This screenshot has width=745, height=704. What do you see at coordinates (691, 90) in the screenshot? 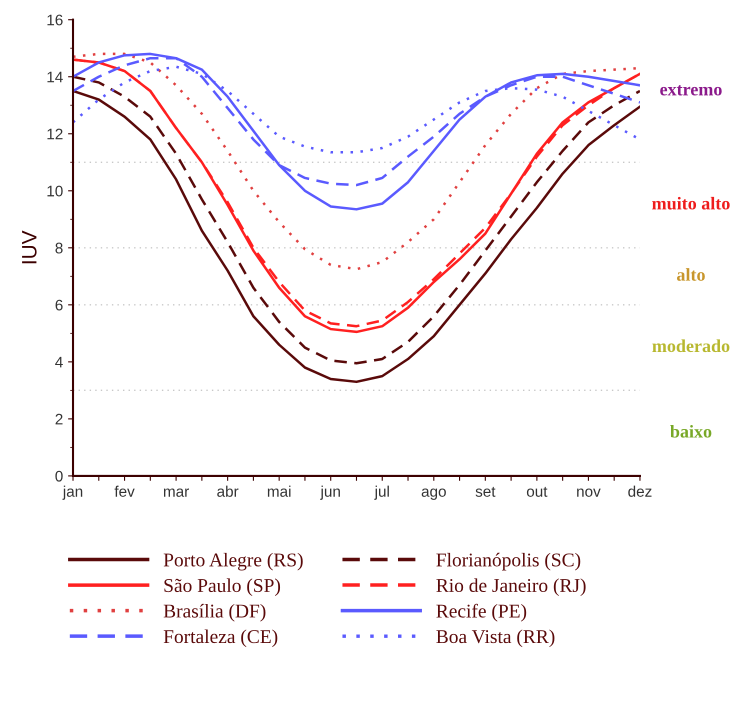
I see `text: extremo` at bounding box center [691, 90].